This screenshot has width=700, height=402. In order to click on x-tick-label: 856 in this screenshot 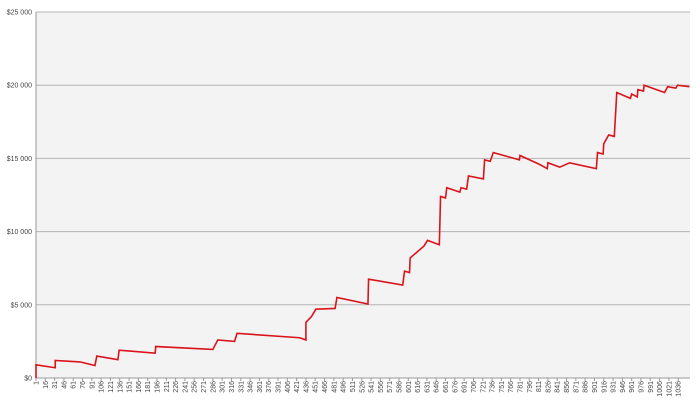, I will do `click(567, 387)`.